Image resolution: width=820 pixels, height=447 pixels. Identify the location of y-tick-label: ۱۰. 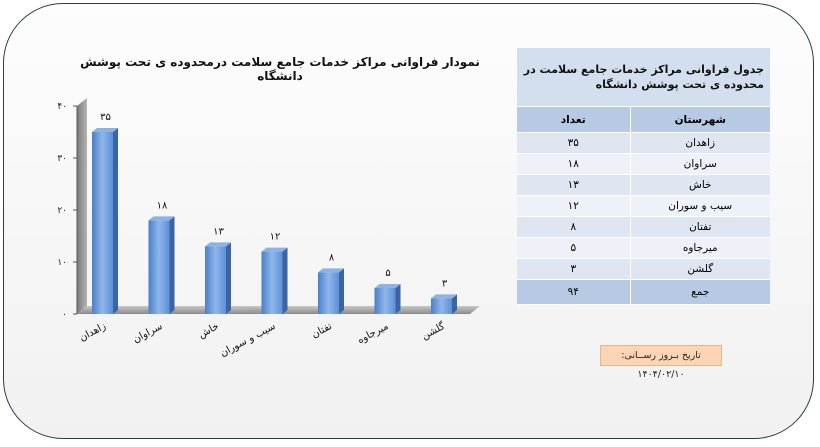
(62, 263).